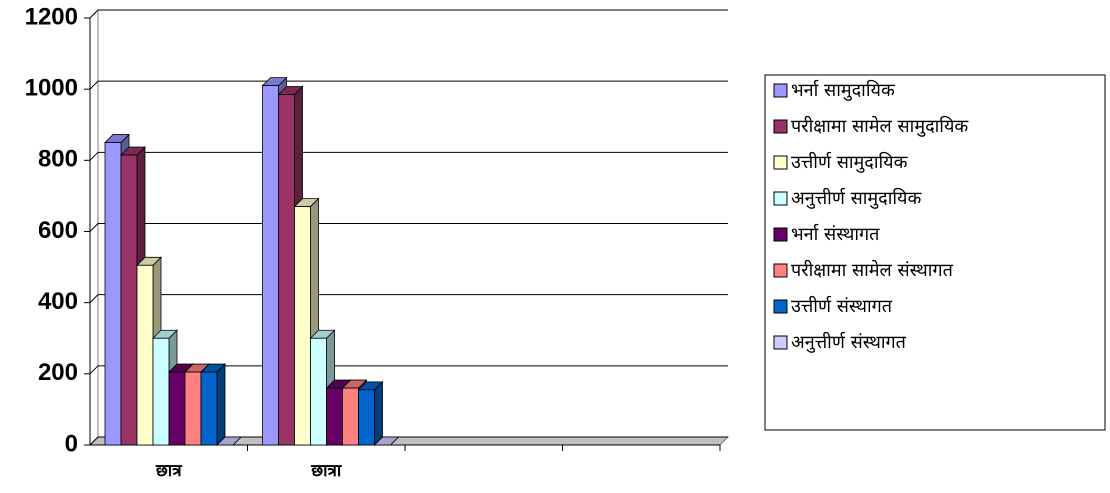  I want to click on y-tick-label: 0, so click(71, 443).